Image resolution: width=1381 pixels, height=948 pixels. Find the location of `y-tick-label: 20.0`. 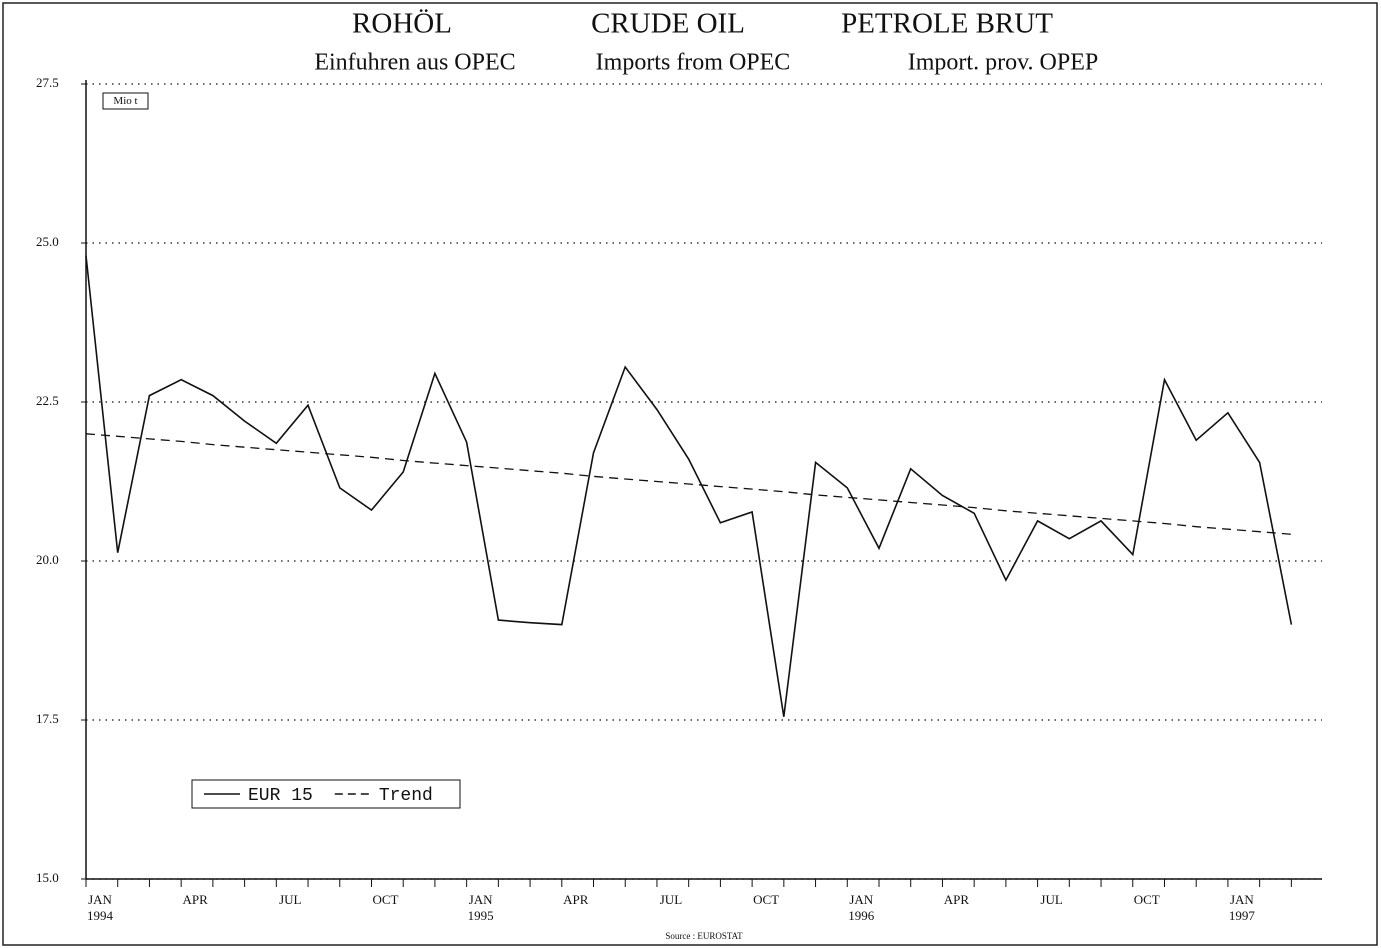

y-tick-label: 20.0 is located at coordinates (47, 559).